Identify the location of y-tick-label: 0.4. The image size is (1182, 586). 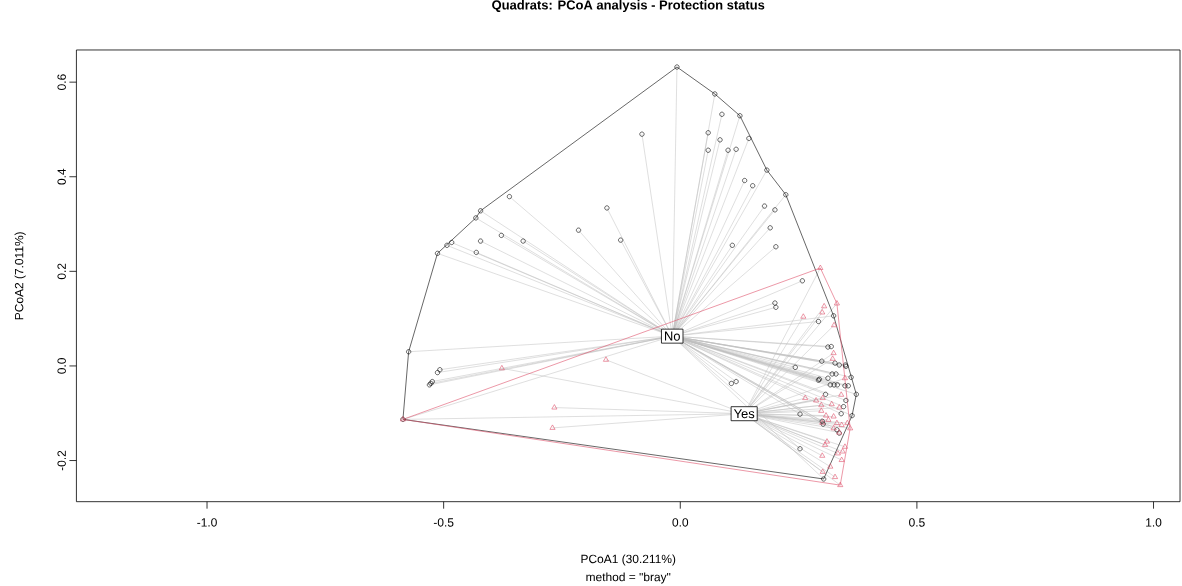
(61, 176).